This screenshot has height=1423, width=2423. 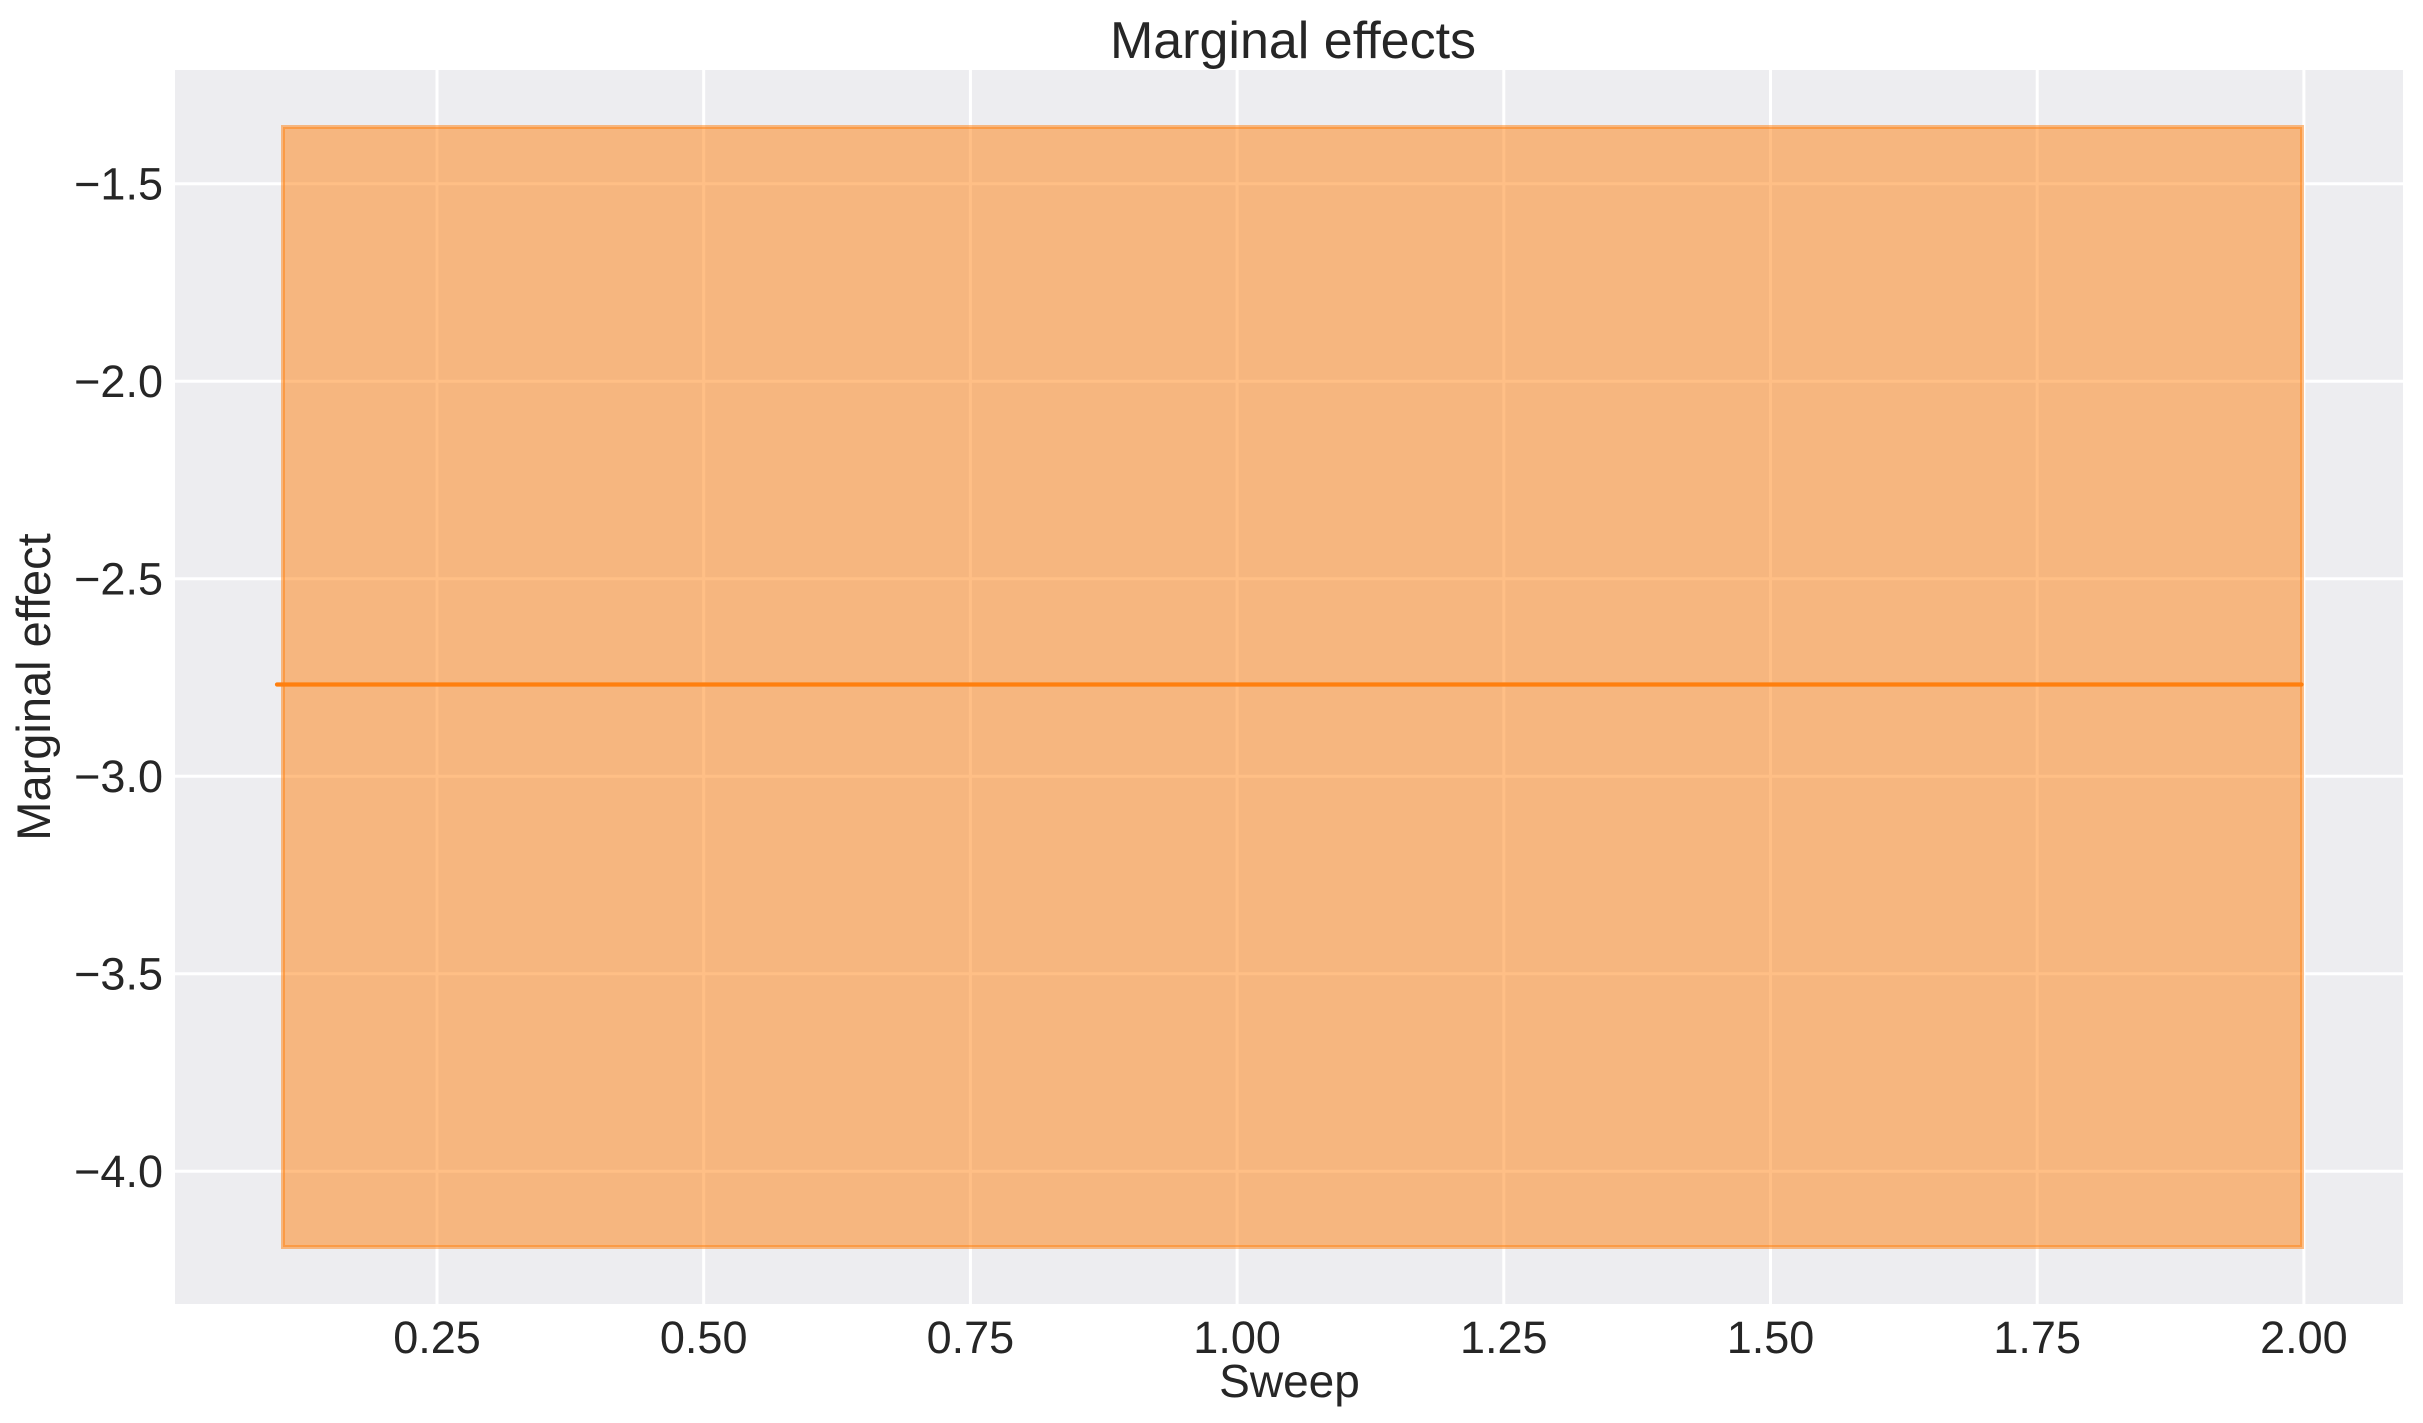 I want to click on svg-text: −3.5, so click(x=118, y=974).